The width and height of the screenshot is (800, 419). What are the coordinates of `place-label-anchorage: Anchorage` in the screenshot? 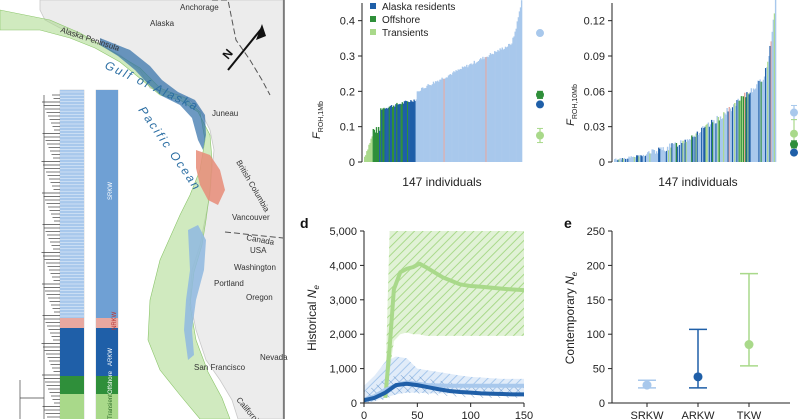 It's located at (199, 7).